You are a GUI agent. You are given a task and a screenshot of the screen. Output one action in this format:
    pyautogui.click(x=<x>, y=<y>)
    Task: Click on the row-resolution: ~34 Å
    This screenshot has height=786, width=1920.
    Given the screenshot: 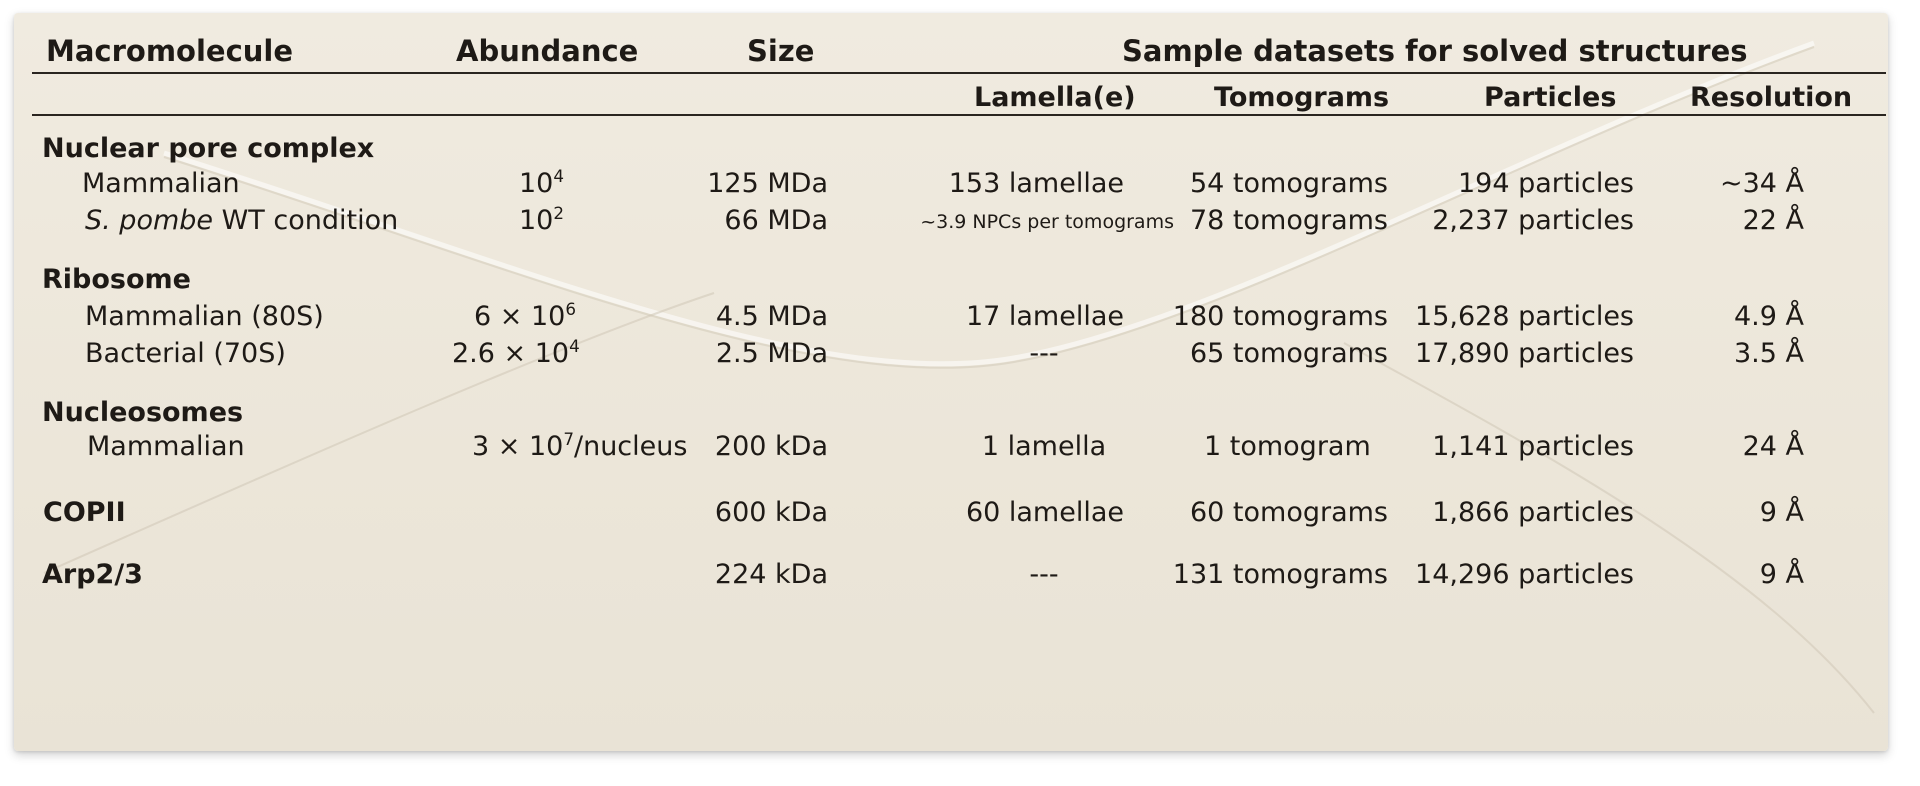 What is the action you would take?
    pyautogui.click(x=1761, y=183)
    